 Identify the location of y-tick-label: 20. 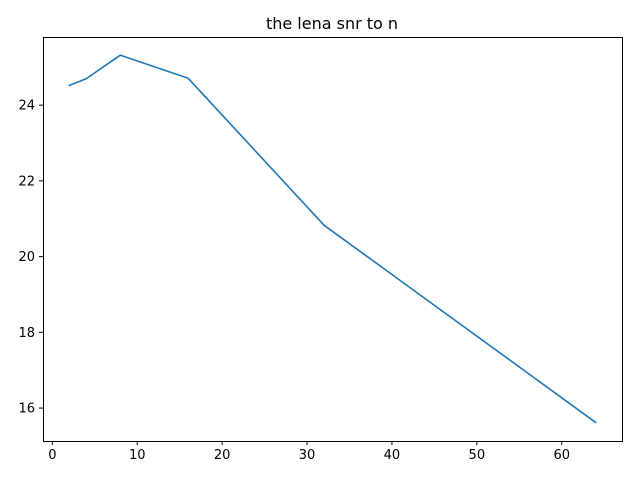
(26, 257).